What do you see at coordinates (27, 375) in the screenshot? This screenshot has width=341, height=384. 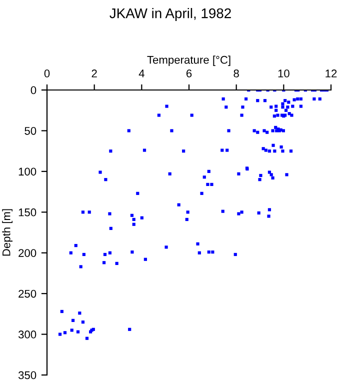 I see `y-tick-label: 350` at bounding box center [27, 375].